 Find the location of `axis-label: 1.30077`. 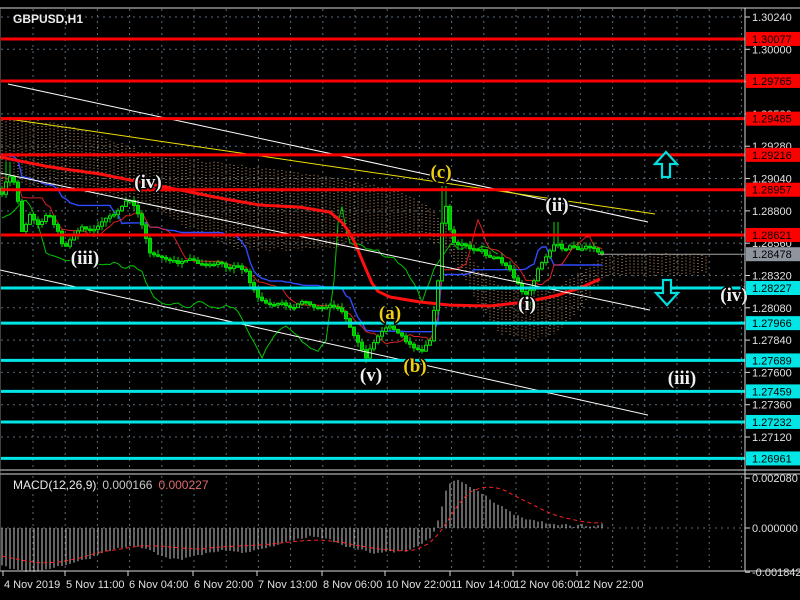

axis-label: 1.30077 is located at coordinates (772, 40).